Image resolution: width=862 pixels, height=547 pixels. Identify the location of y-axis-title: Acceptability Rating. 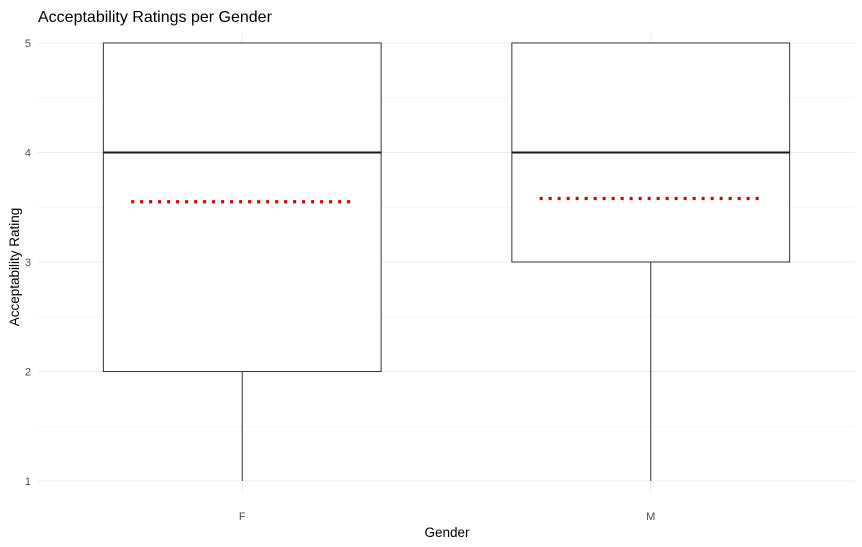
(14, 267).